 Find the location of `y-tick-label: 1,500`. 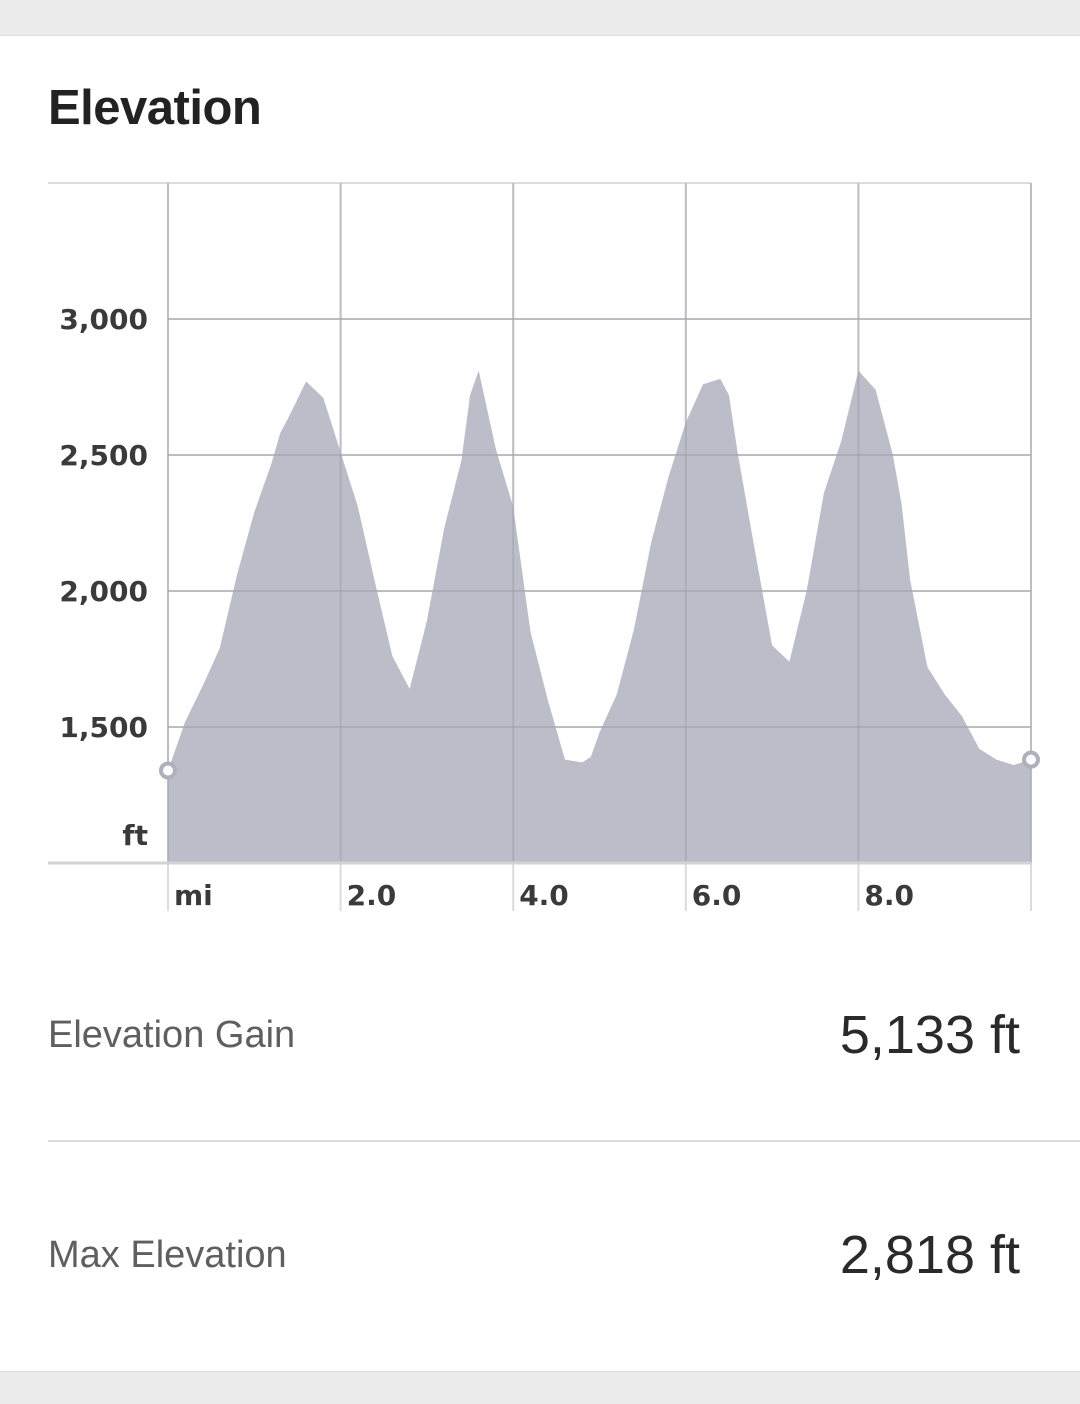

y-tick-label: 1,500 is located at coordinates (103, 727).